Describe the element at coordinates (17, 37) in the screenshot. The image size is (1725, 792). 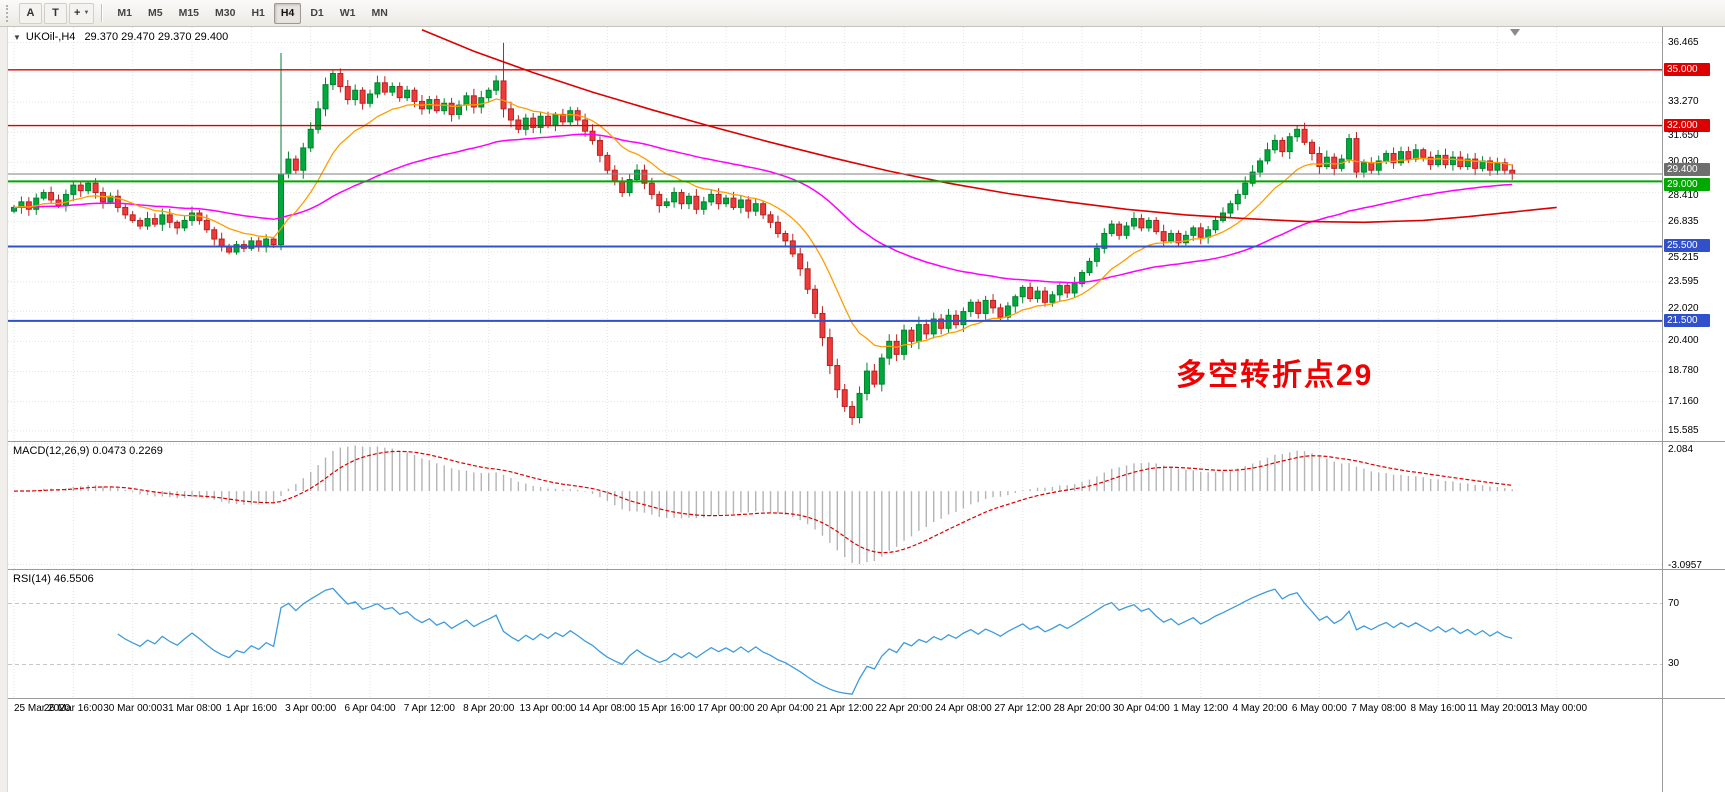
I see `expand-triangle-icon: ▼` at that location.